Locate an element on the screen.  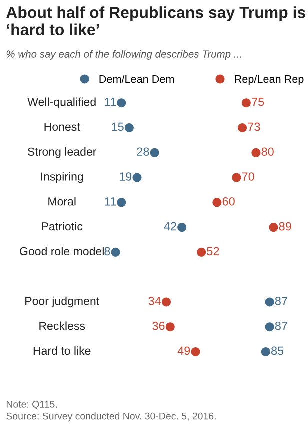
source-note: Source: Survey conducted Nov. 30-Dec. 5, 2016. is located at coordinates (111, 417).